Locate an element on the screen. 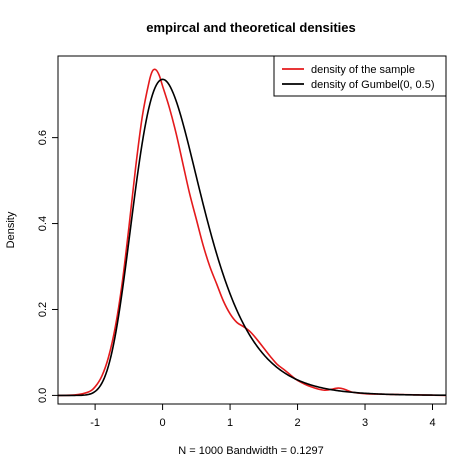  y-axis: 0.0 0.2 0.4 0.6 is located at coordinates (47, 266).